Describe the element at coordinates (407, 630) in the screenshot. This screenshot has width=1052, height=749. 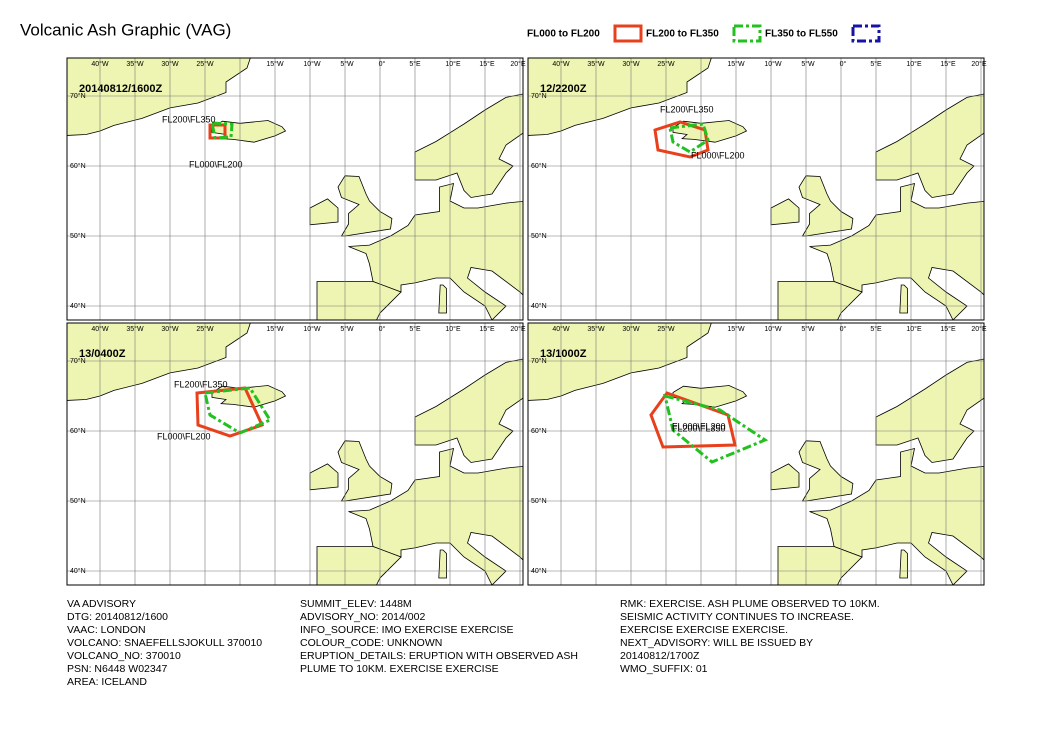
I see `advisory-line: INFO_SOURCE: IMO EXERCISE EXERCISE` at that location.